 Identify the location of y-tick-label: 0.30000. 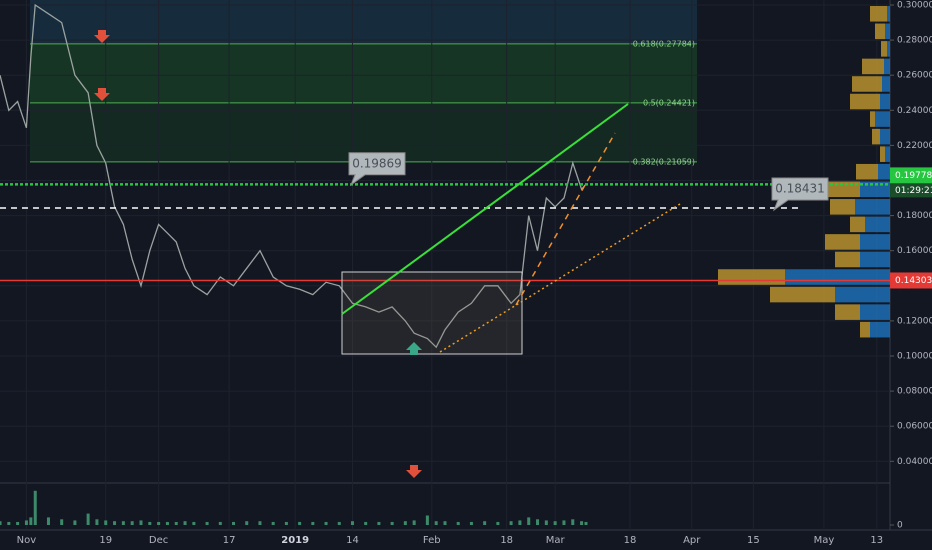
(914, 6).